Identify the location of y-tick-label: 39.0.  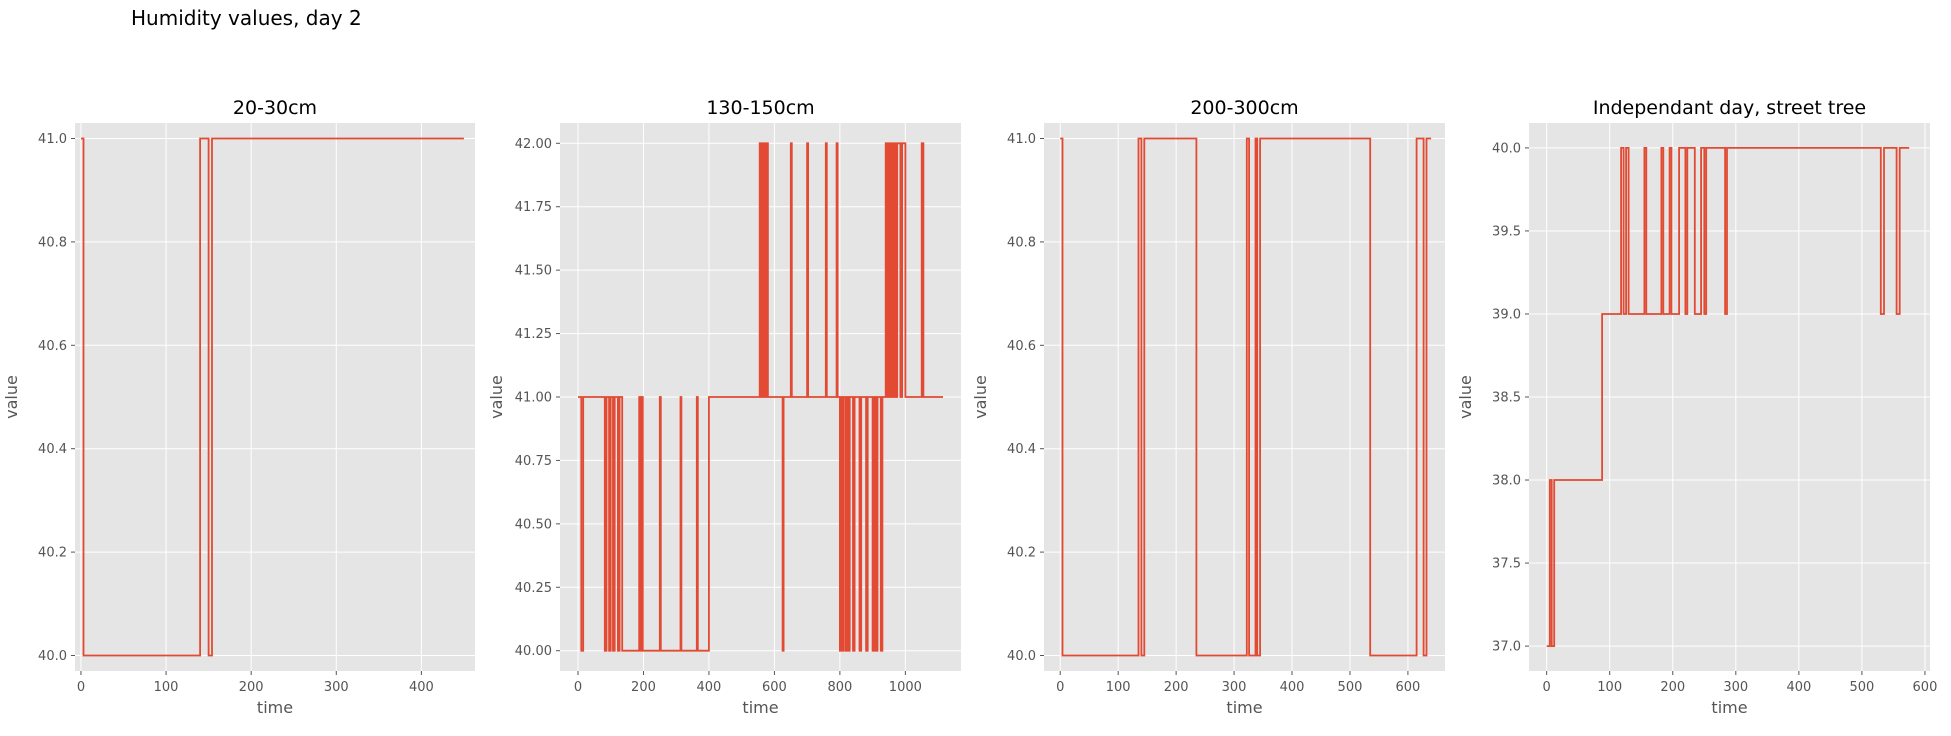
(1506, 314).